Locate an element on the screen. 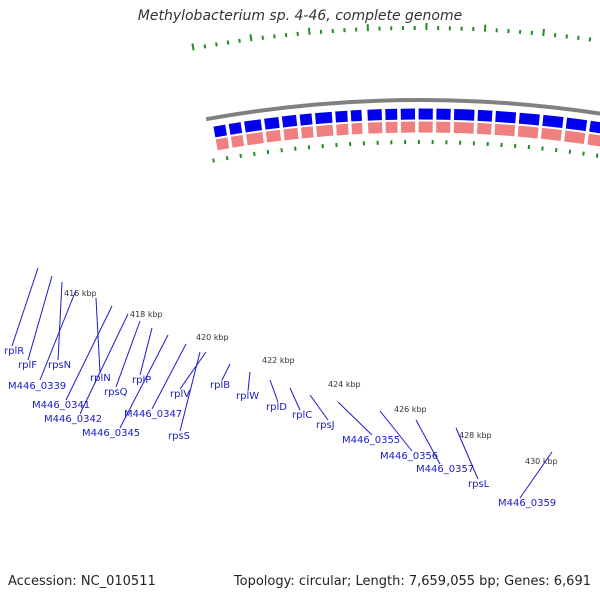  gene-label: rplC is located at coordinates (302, 415).